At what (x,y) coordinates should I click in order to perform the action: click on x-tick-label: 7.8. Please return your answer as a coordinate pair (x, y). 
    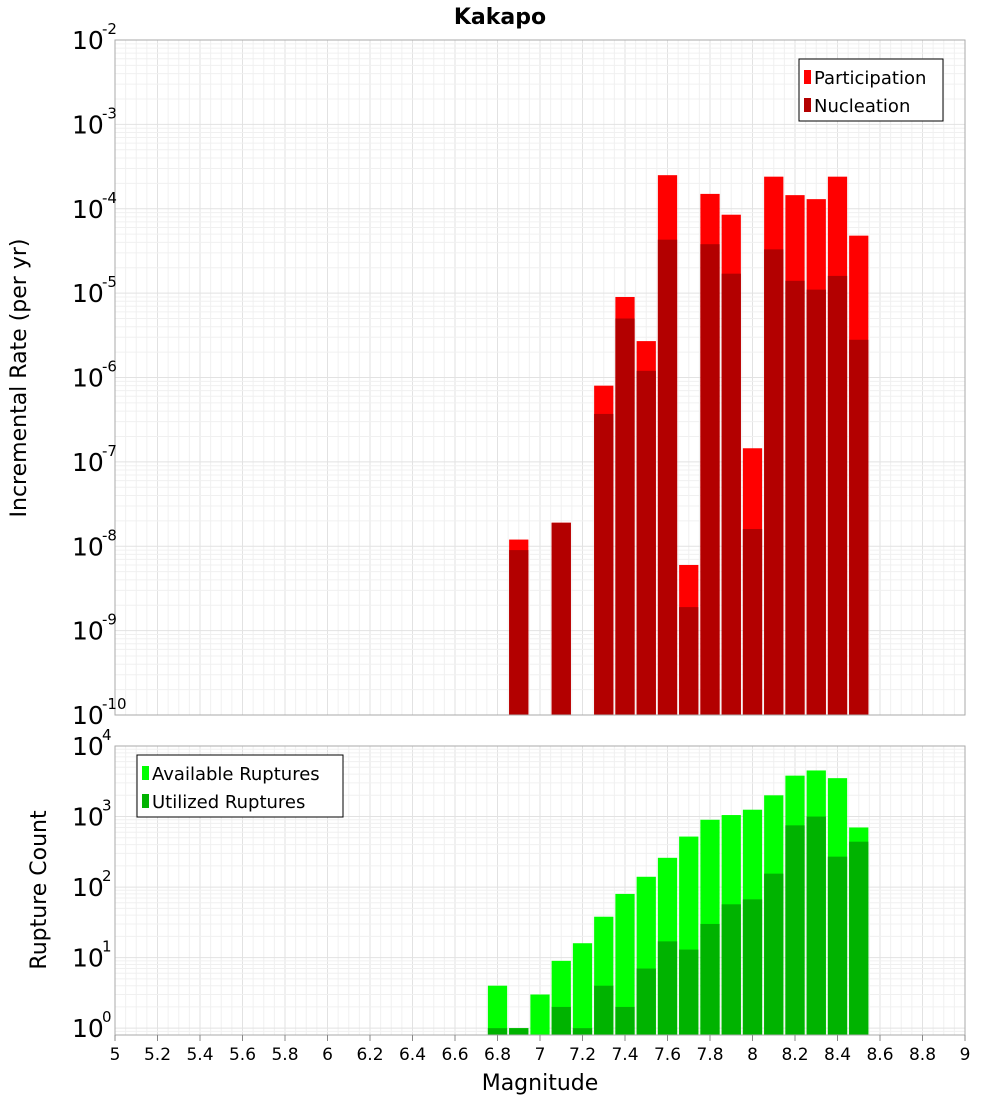
    Looking at the image, I should click on (709, 1055).